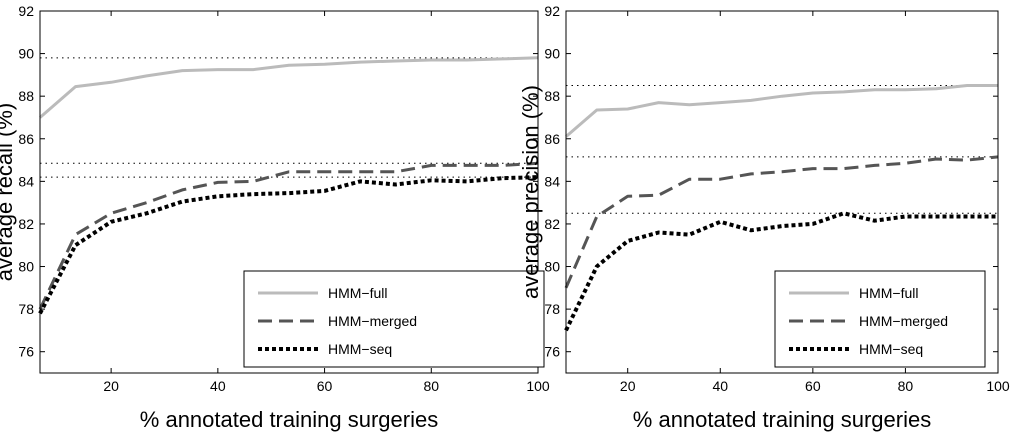 This screenshot has height=434, width=1014. I want to click on y-axis-label: average recall (%), so click(8, 192).